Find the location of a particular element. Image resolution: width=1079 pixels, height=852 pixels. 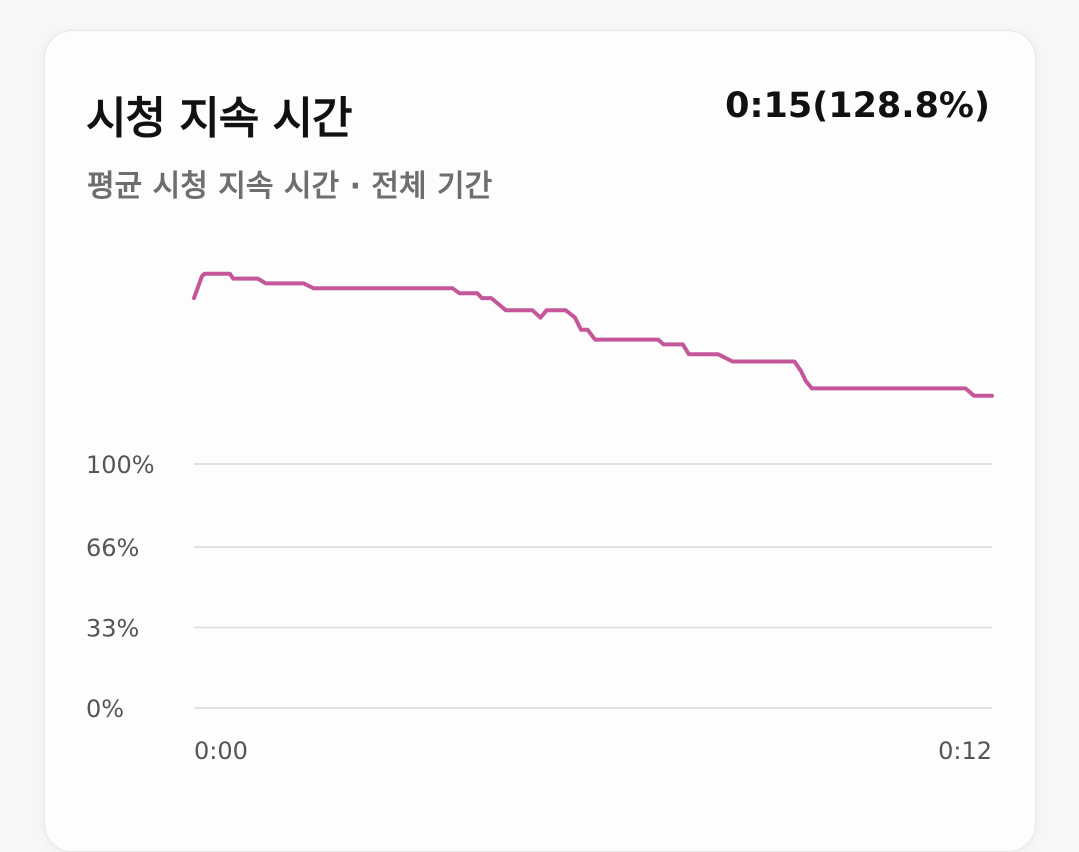

y-tick-label: 33% is located at coordinates (112, 628).